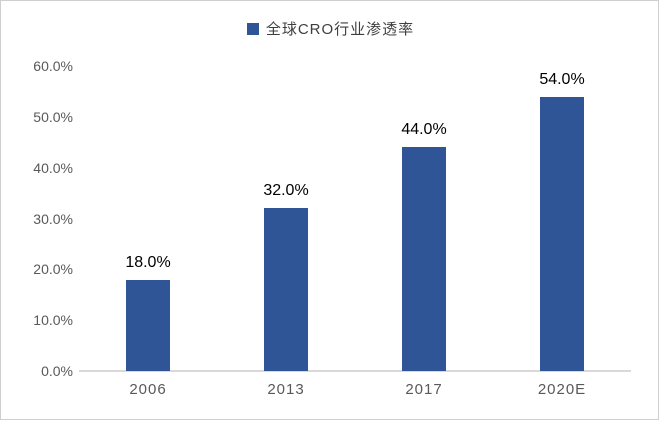 The height and width of the screenshot is (421, 659). What do you see at coordinates (286, 289) in the screenshot?
I see `bar-2013` at bounding box center [286, 289].